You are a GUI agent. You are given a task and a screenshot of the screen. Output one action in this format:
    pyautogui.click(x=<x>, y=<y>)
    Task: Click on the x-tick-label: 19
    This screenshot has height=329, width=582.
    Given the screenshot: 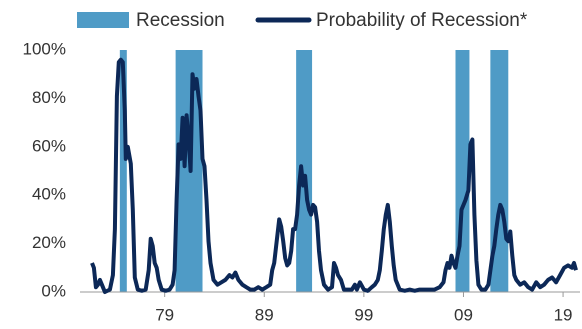 What is the action you would take?
    pyautogui.click(x=563, y=314)
    